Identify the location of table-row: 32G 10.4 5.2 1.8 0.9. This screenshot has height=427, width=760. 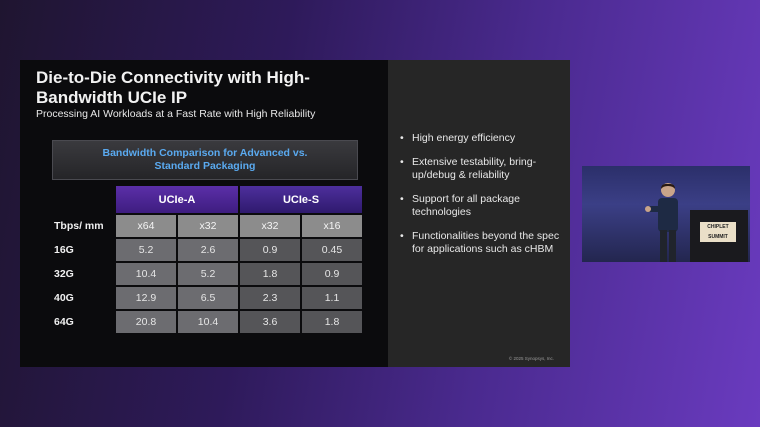
(206, 274).